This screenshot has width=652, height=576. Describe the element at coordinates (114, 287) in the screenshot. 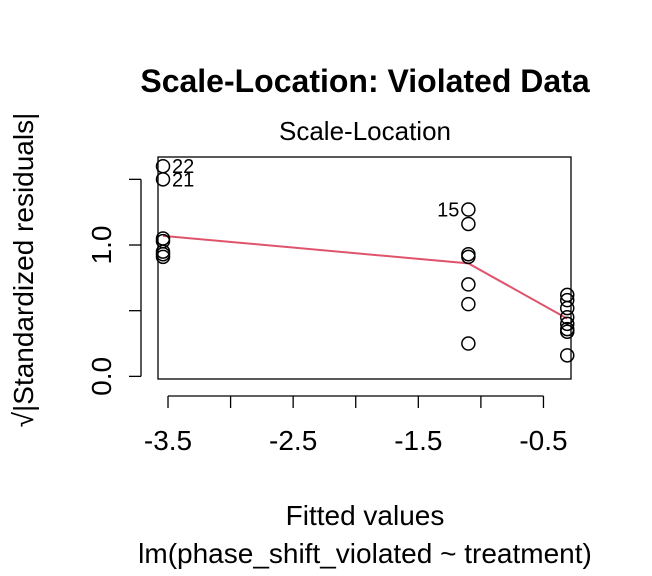

I see `y-axis: 0.0 1.0` at that location.